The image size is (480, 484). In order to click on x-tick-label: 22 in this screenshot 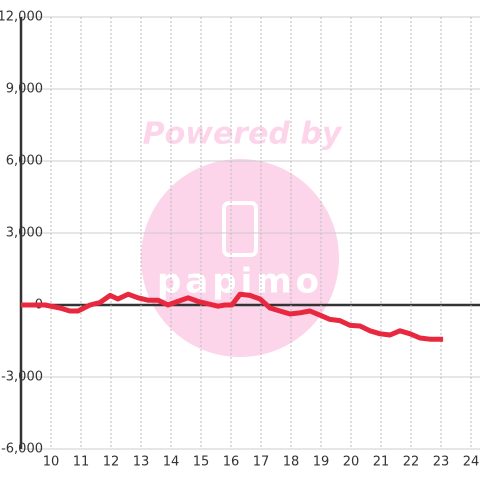, I will do `click(411, 462)`.